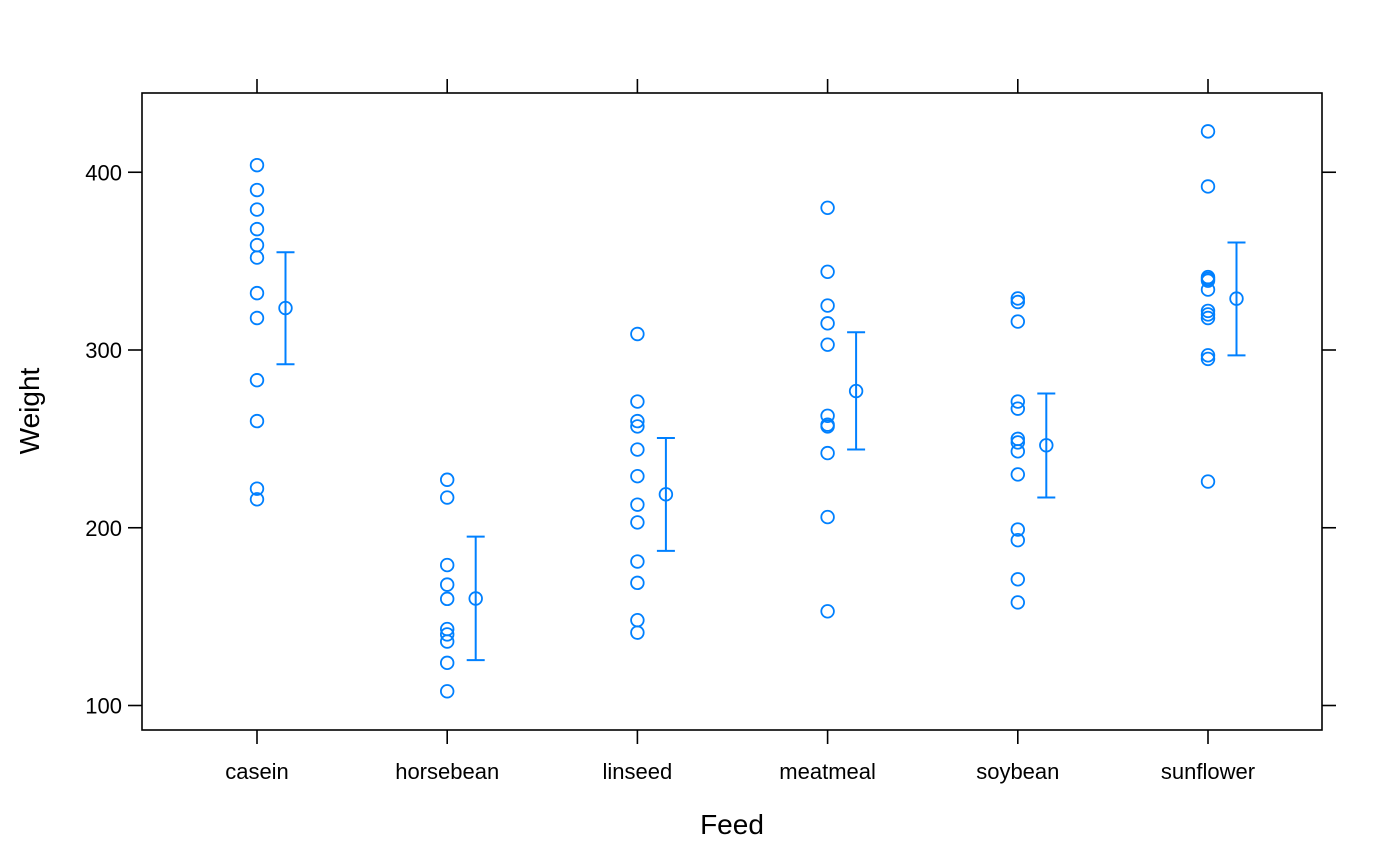  I want to click on x-axis-title: Feed, so click(732, 824).